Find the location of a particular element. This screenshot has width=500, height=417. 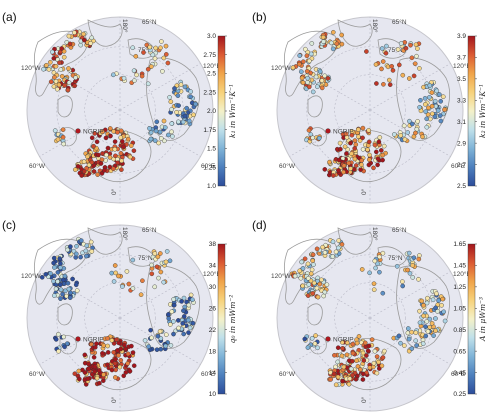

colorbar-tick-label: 3.3 is located at coordinates (461, 100).